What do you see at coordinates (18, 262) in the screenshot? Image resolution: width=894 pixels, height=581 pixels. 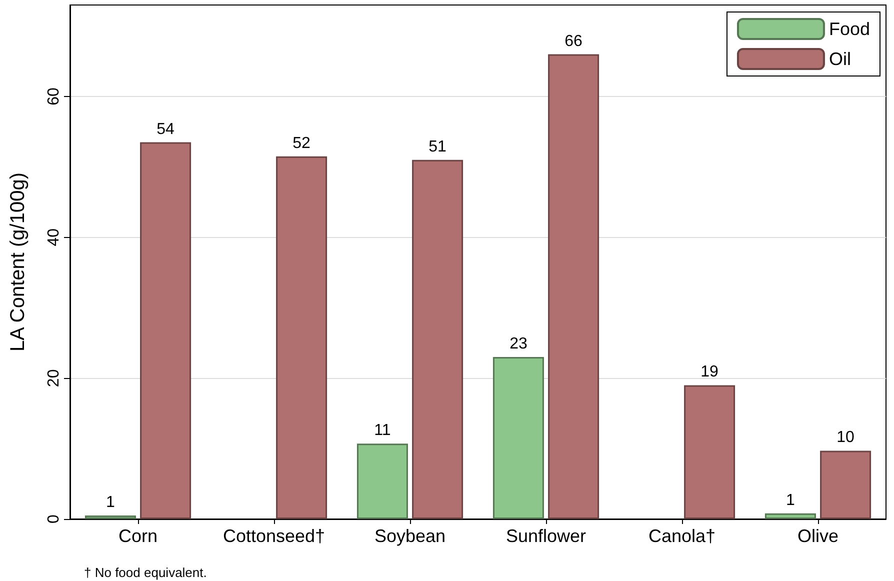 I see `y-axis-title: LA Content (g/100g)` at bounding box center [18, 262].